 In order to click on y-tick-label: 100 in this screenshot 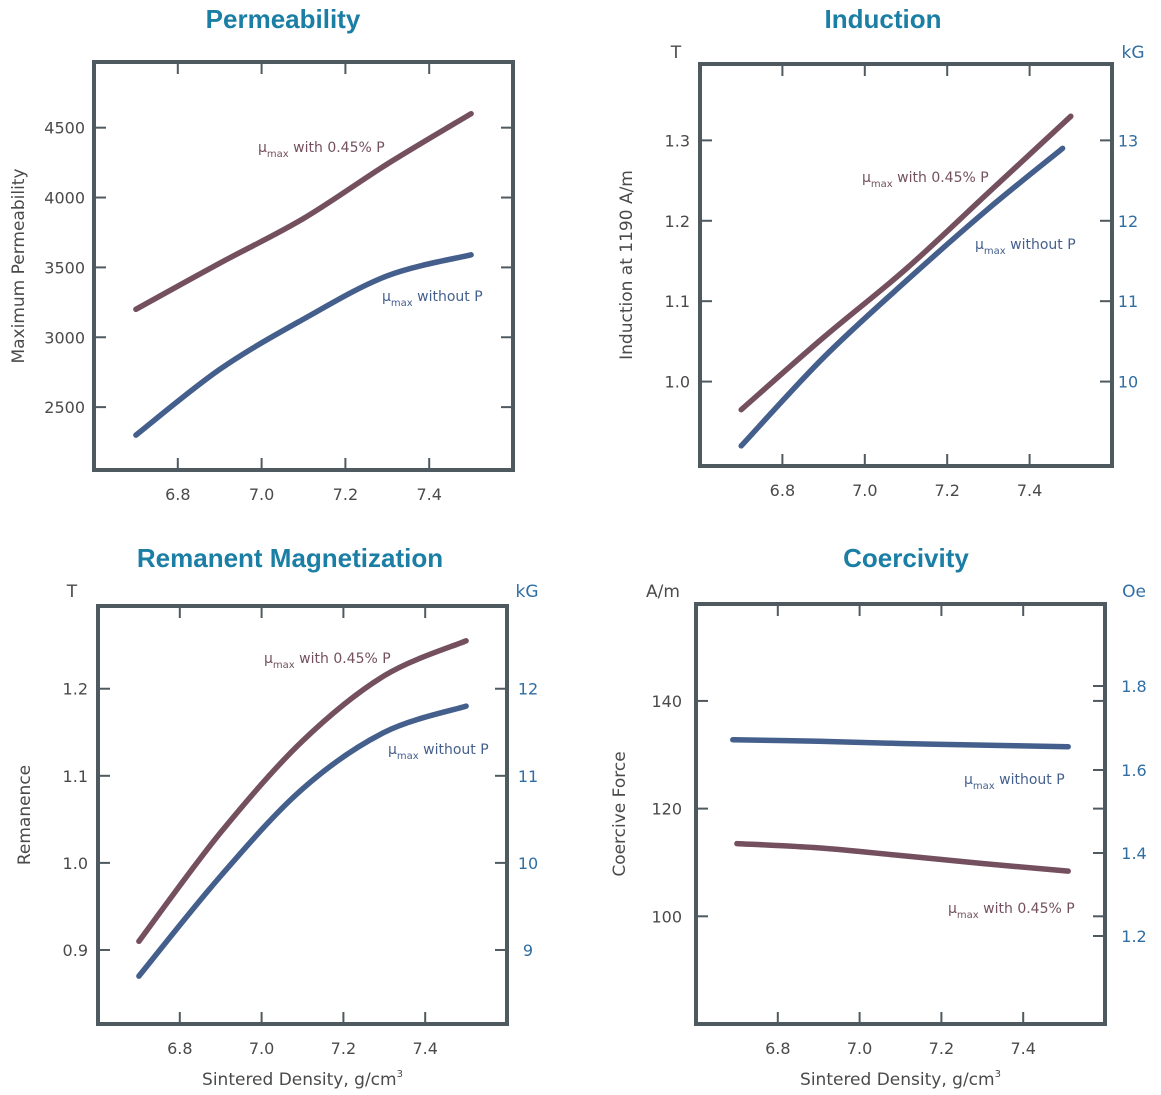, I will do `click(666, 916)`.